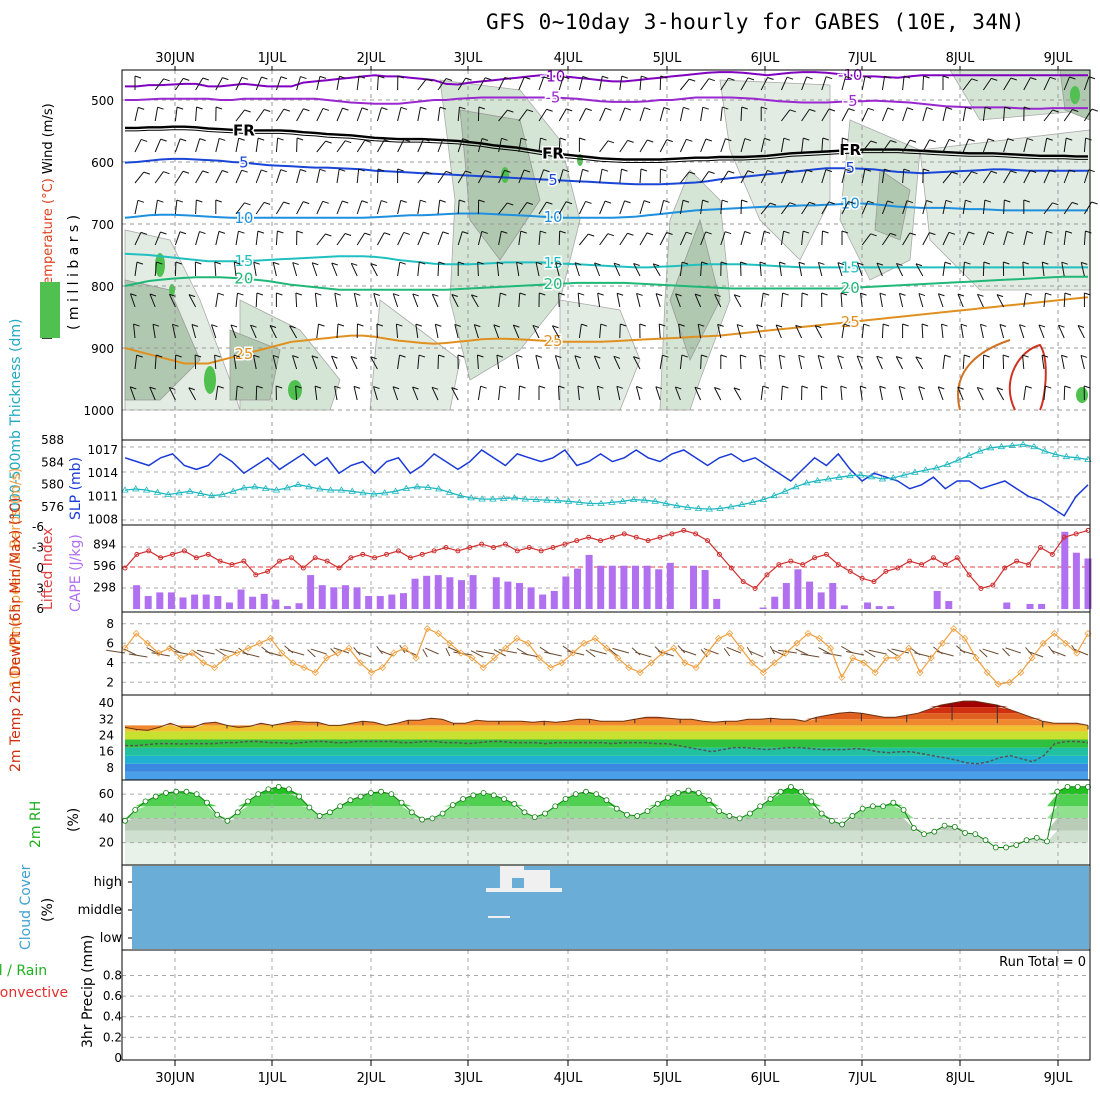 The width and height of the screenshot is (1100, 1100). Describe the element at coordinates (244, 163) in the screenshot. I see `isotherm-label: 5` at that location.